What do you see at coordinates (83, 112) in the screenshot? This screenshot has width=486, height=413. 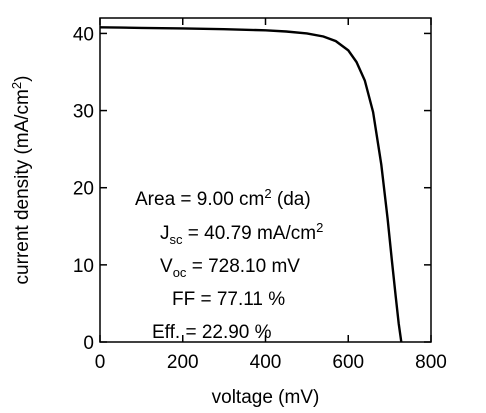 I see `y-tick-label: 30` at bounding box center [83, 112].